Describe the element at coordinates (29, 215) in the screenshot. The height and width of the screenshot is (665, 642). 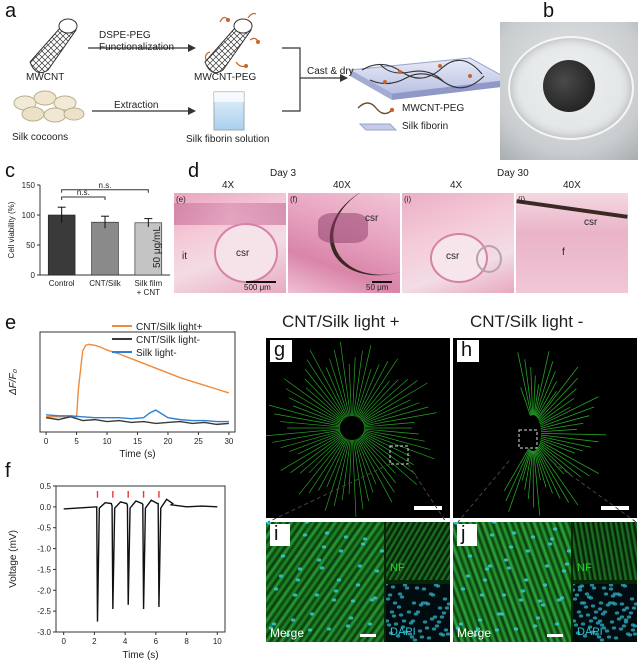
I see `chart-c-ytick-label-2: 100` at that location.